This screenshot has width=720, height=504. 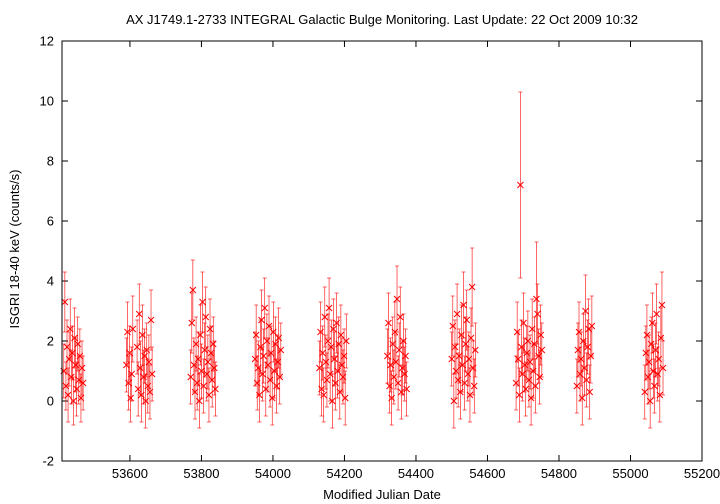 What do you see at coordinates (273, 473) in the screenshot?
I see `x-tick-label: 54000` at bounding box center [273, 473].